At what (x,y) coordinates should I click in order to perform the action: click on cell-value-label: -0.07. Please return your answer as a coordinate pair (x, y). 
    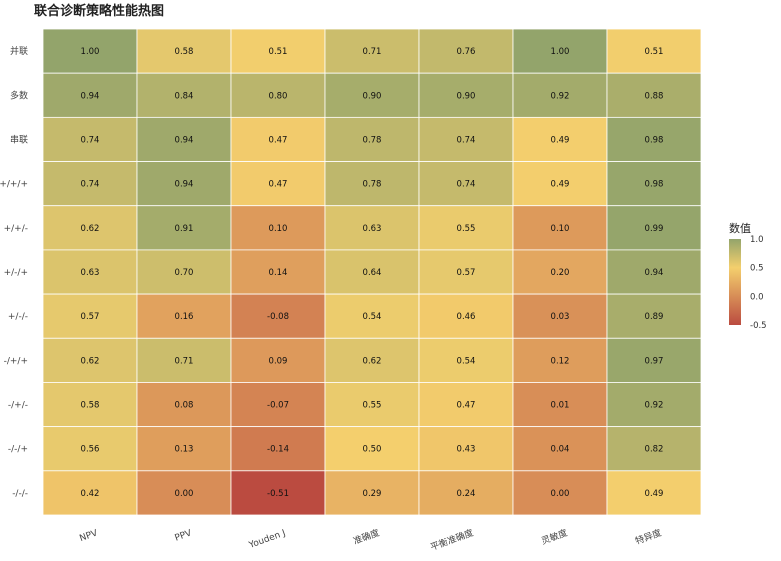
    Looking at the image, I should click on (278, 406).